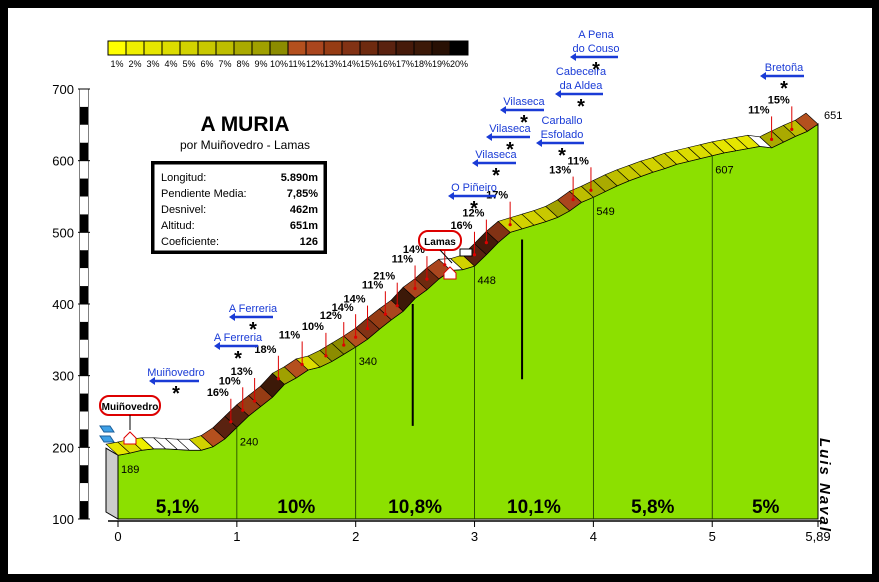 This screenshot has width=879, height=582. Describe the element at coordinates (384, 277) in the screenshot. I see `gradient-label: 21%` at that location.